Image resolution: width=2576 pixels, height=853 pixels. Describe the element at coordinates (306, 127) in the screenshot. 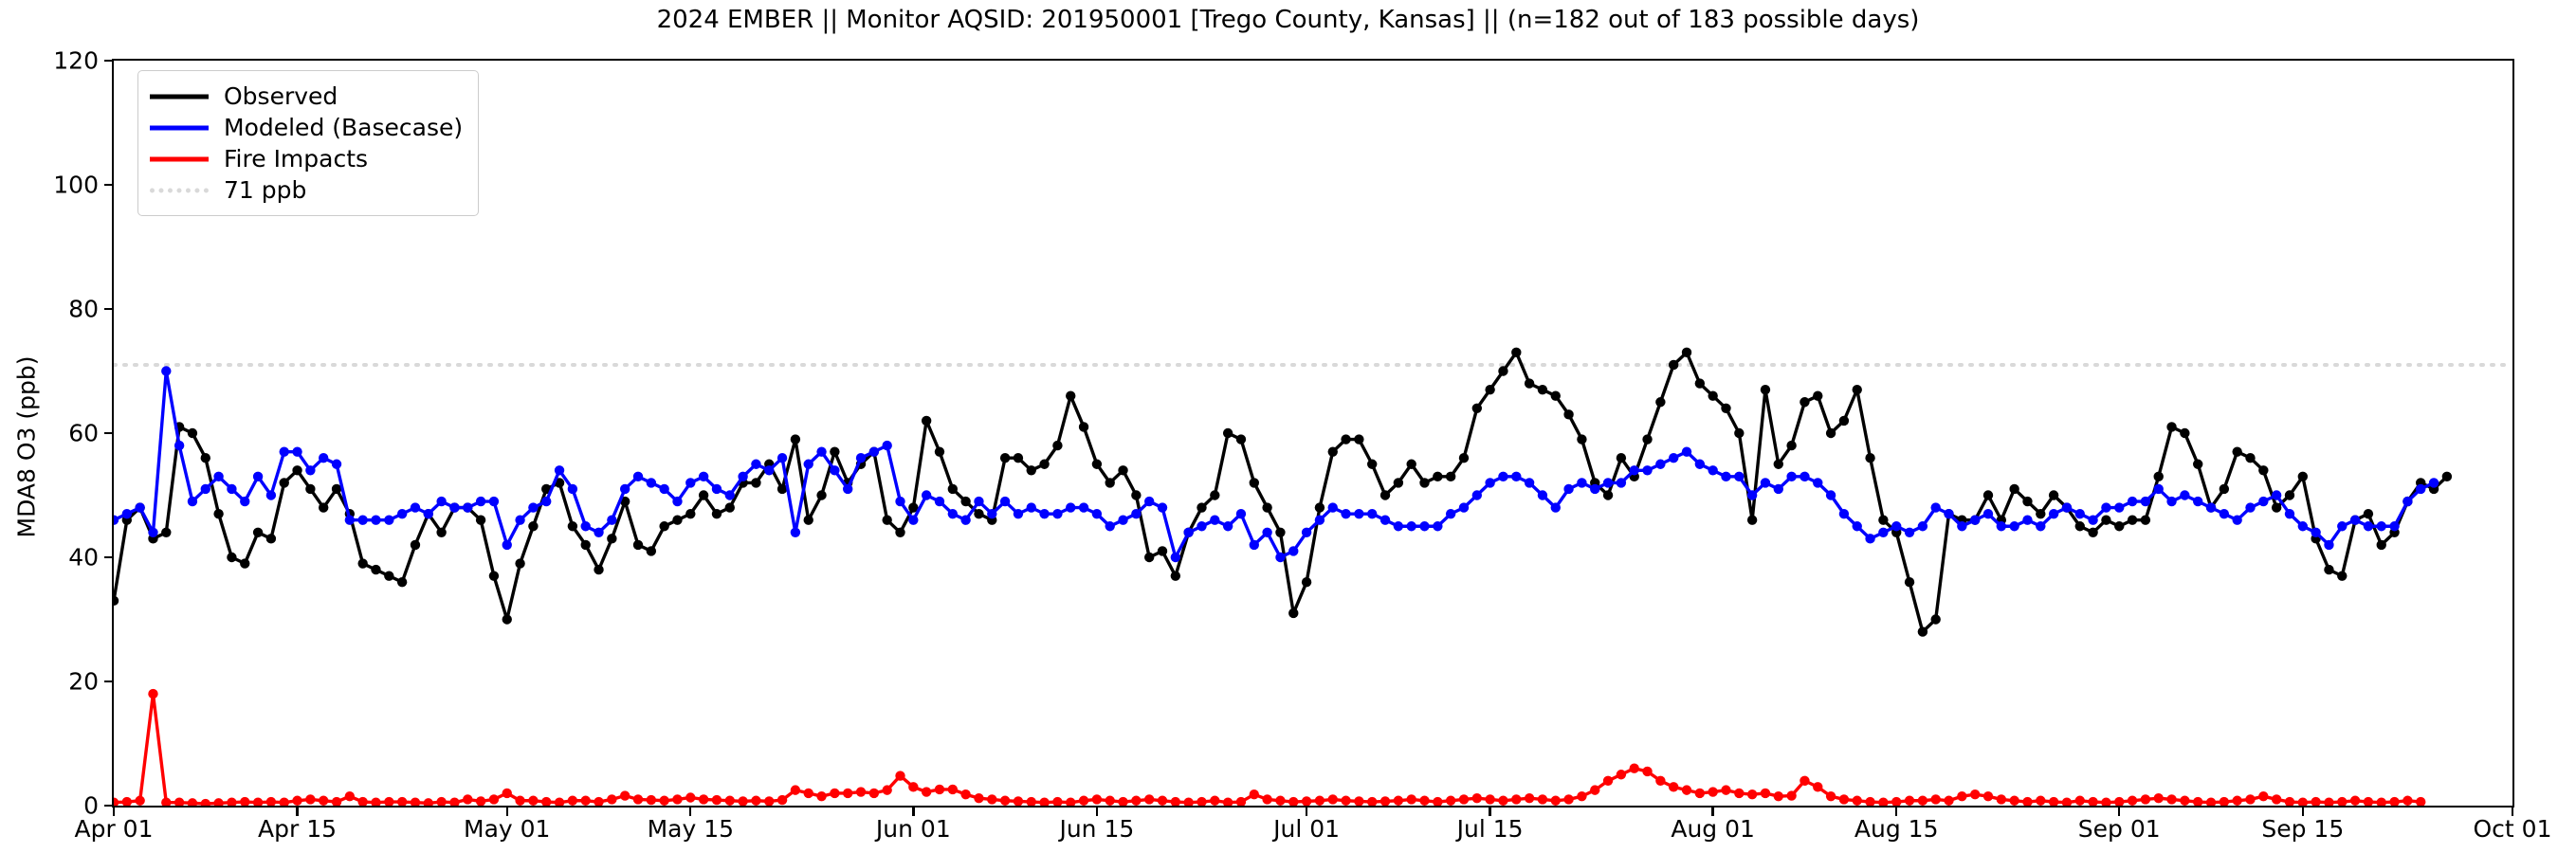

I see `legend-item: Modeled (Basecase)` at that location.